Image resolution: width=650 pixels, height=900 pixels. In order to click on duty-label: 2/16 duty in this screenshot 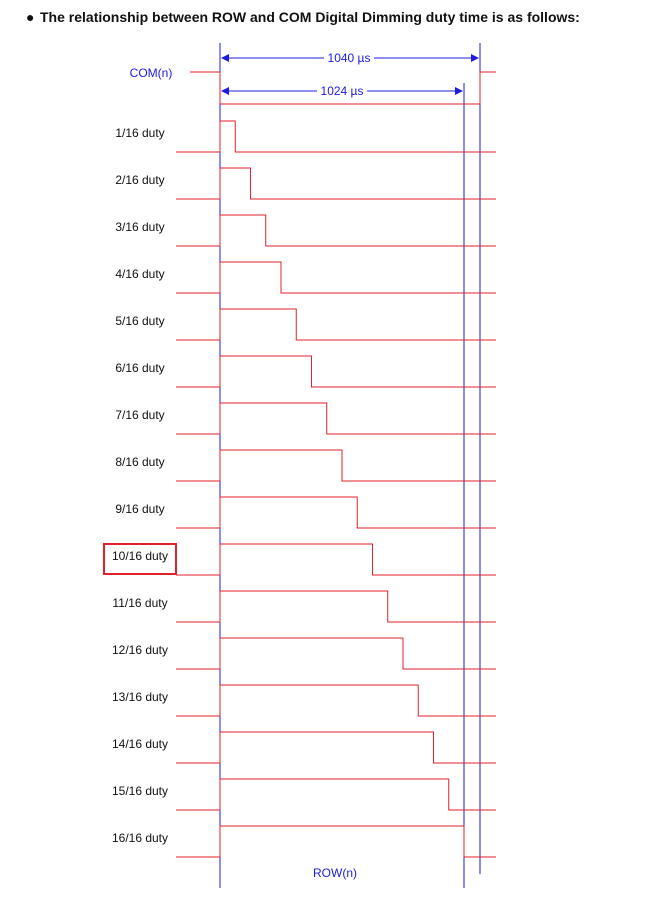, I will do `click(139, 180)`.